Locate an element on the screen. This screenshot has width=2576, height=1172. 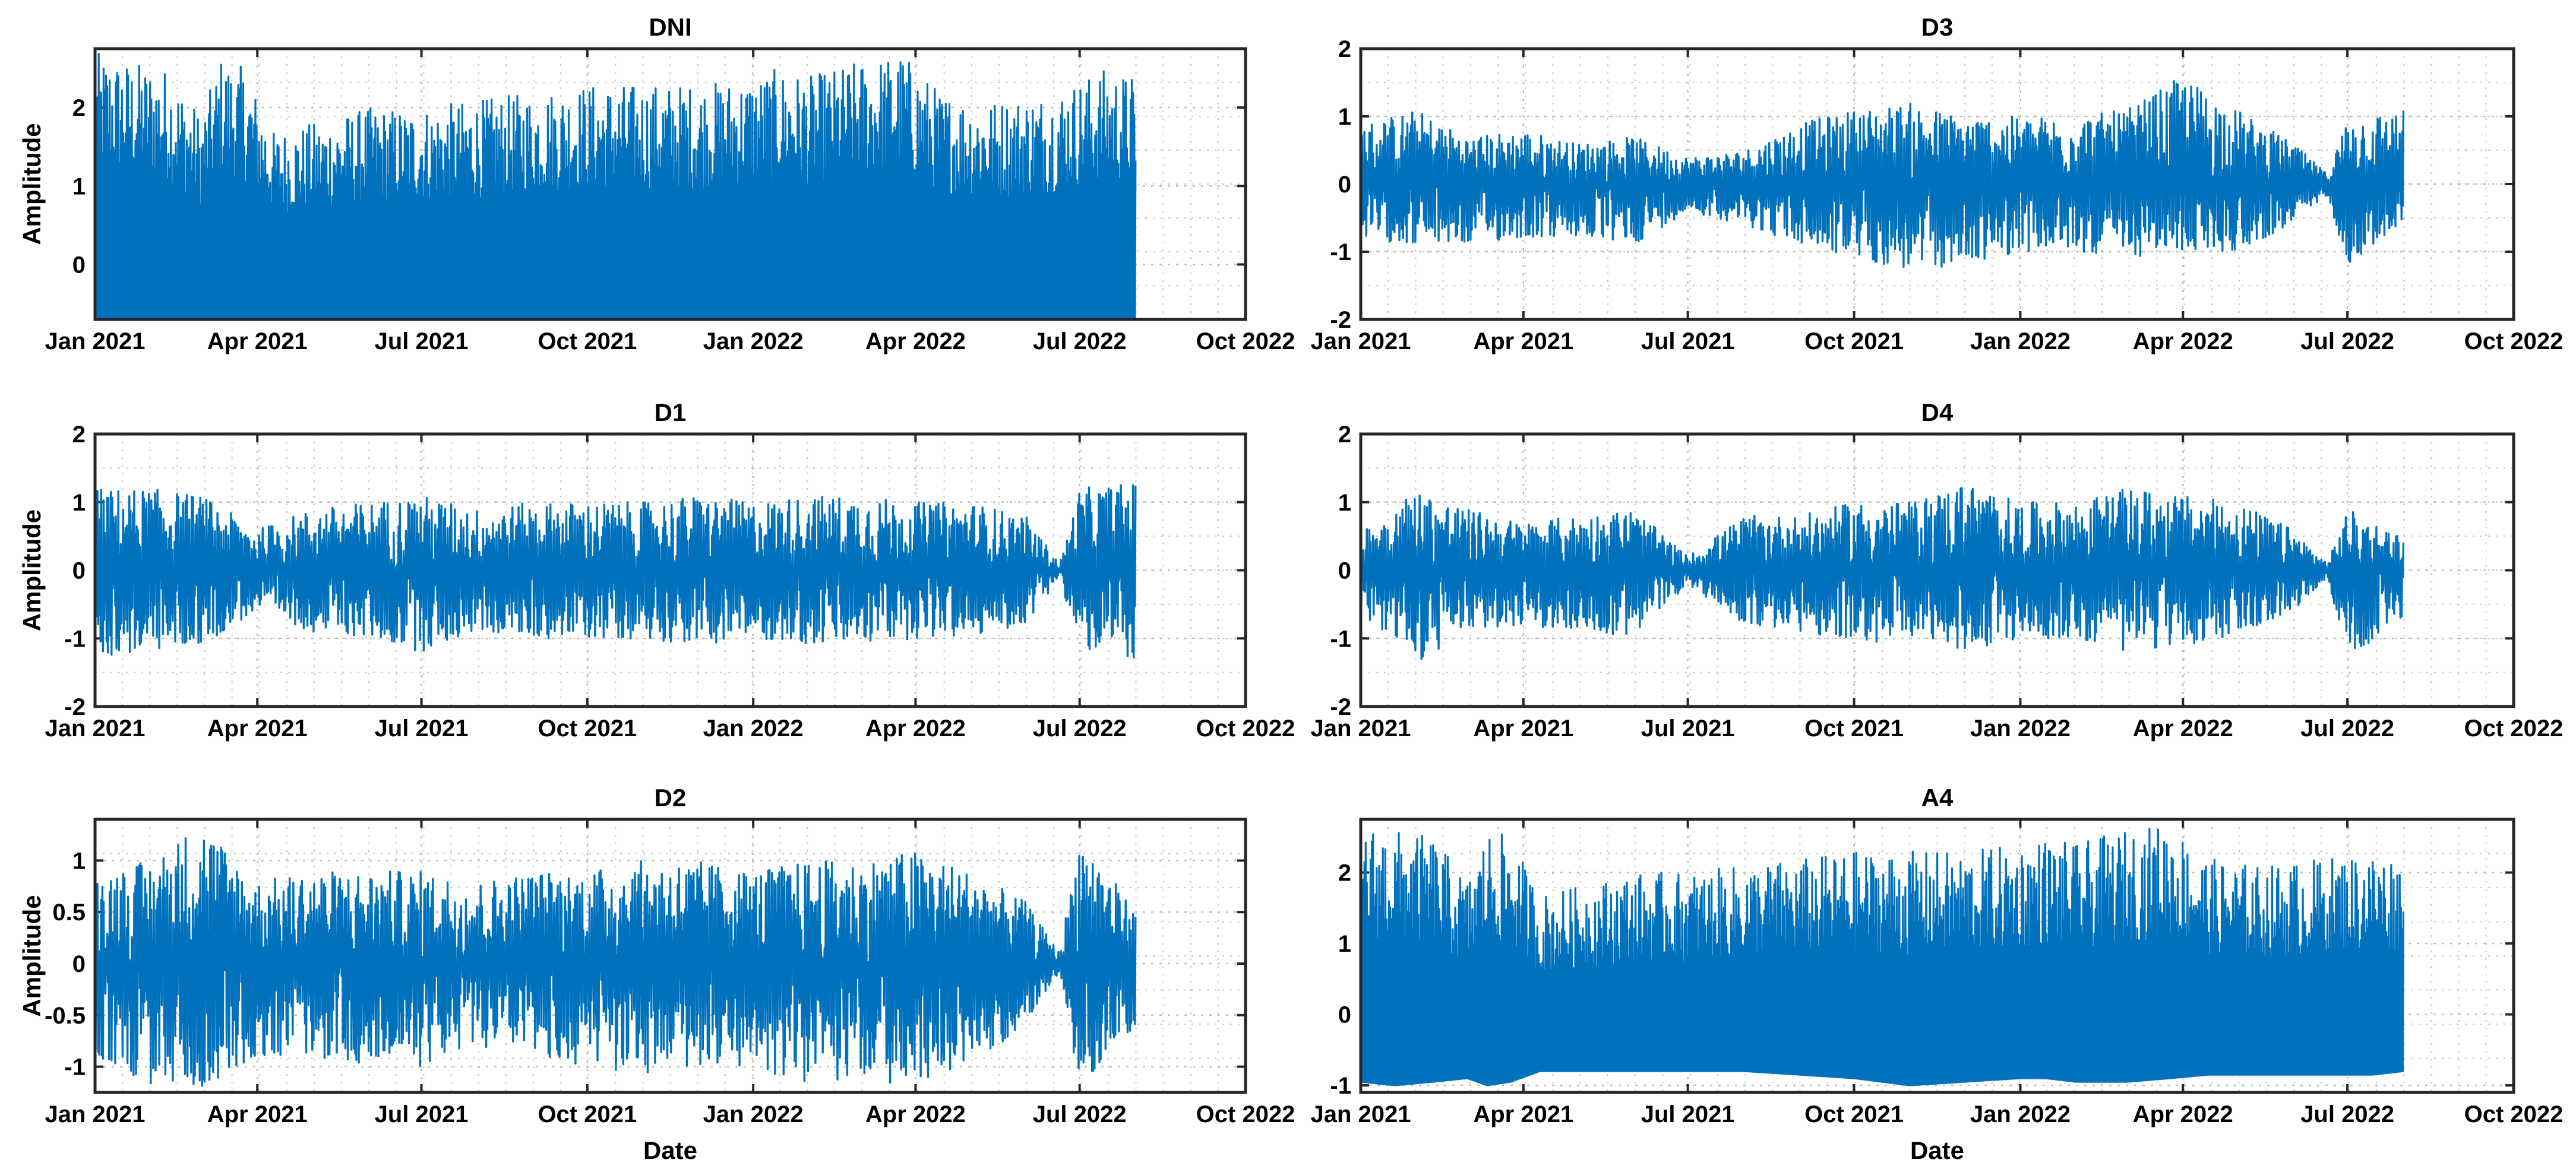
subplot-title: D4 is located at coordinates (1937, 412).